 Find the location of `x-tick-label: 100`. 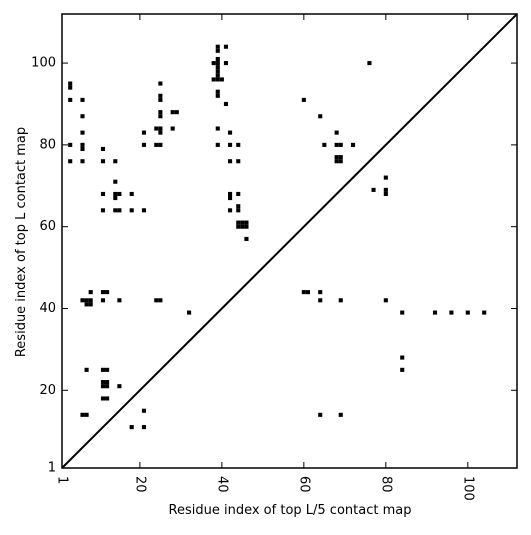

x-tick-label: 100 is located at coordinates (467, 488).